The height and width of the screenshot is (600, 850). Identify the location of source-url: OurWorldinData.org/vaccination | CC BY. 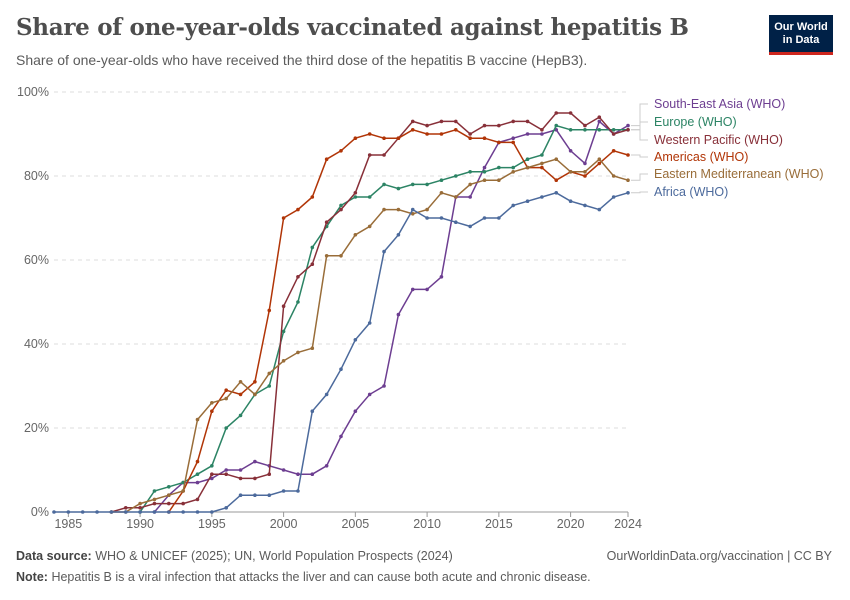
(719, 556).